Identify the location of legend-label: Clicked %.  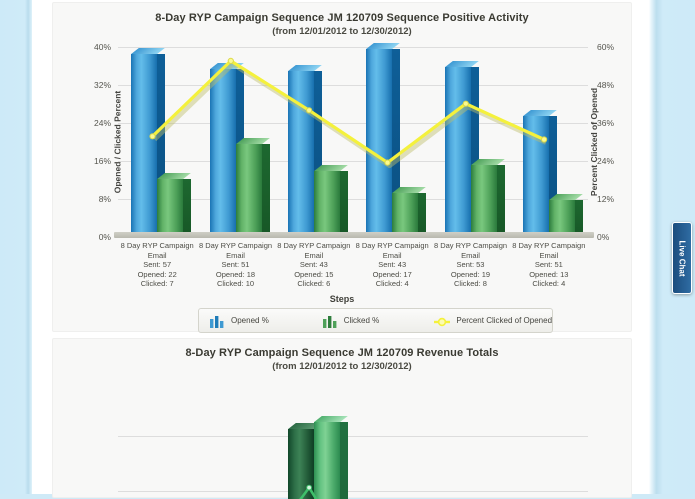
(361, 320).